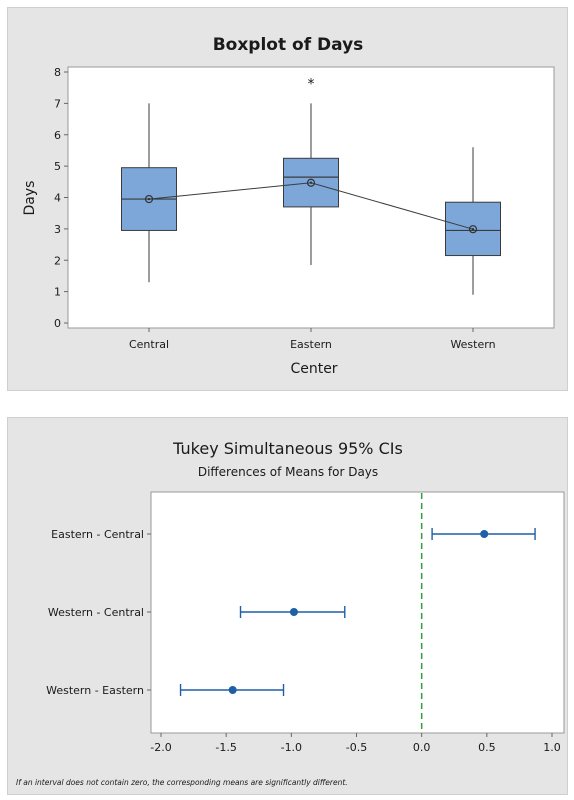  I want to click on boxplot-y-tick-label-6: 6, so click(57, 135).